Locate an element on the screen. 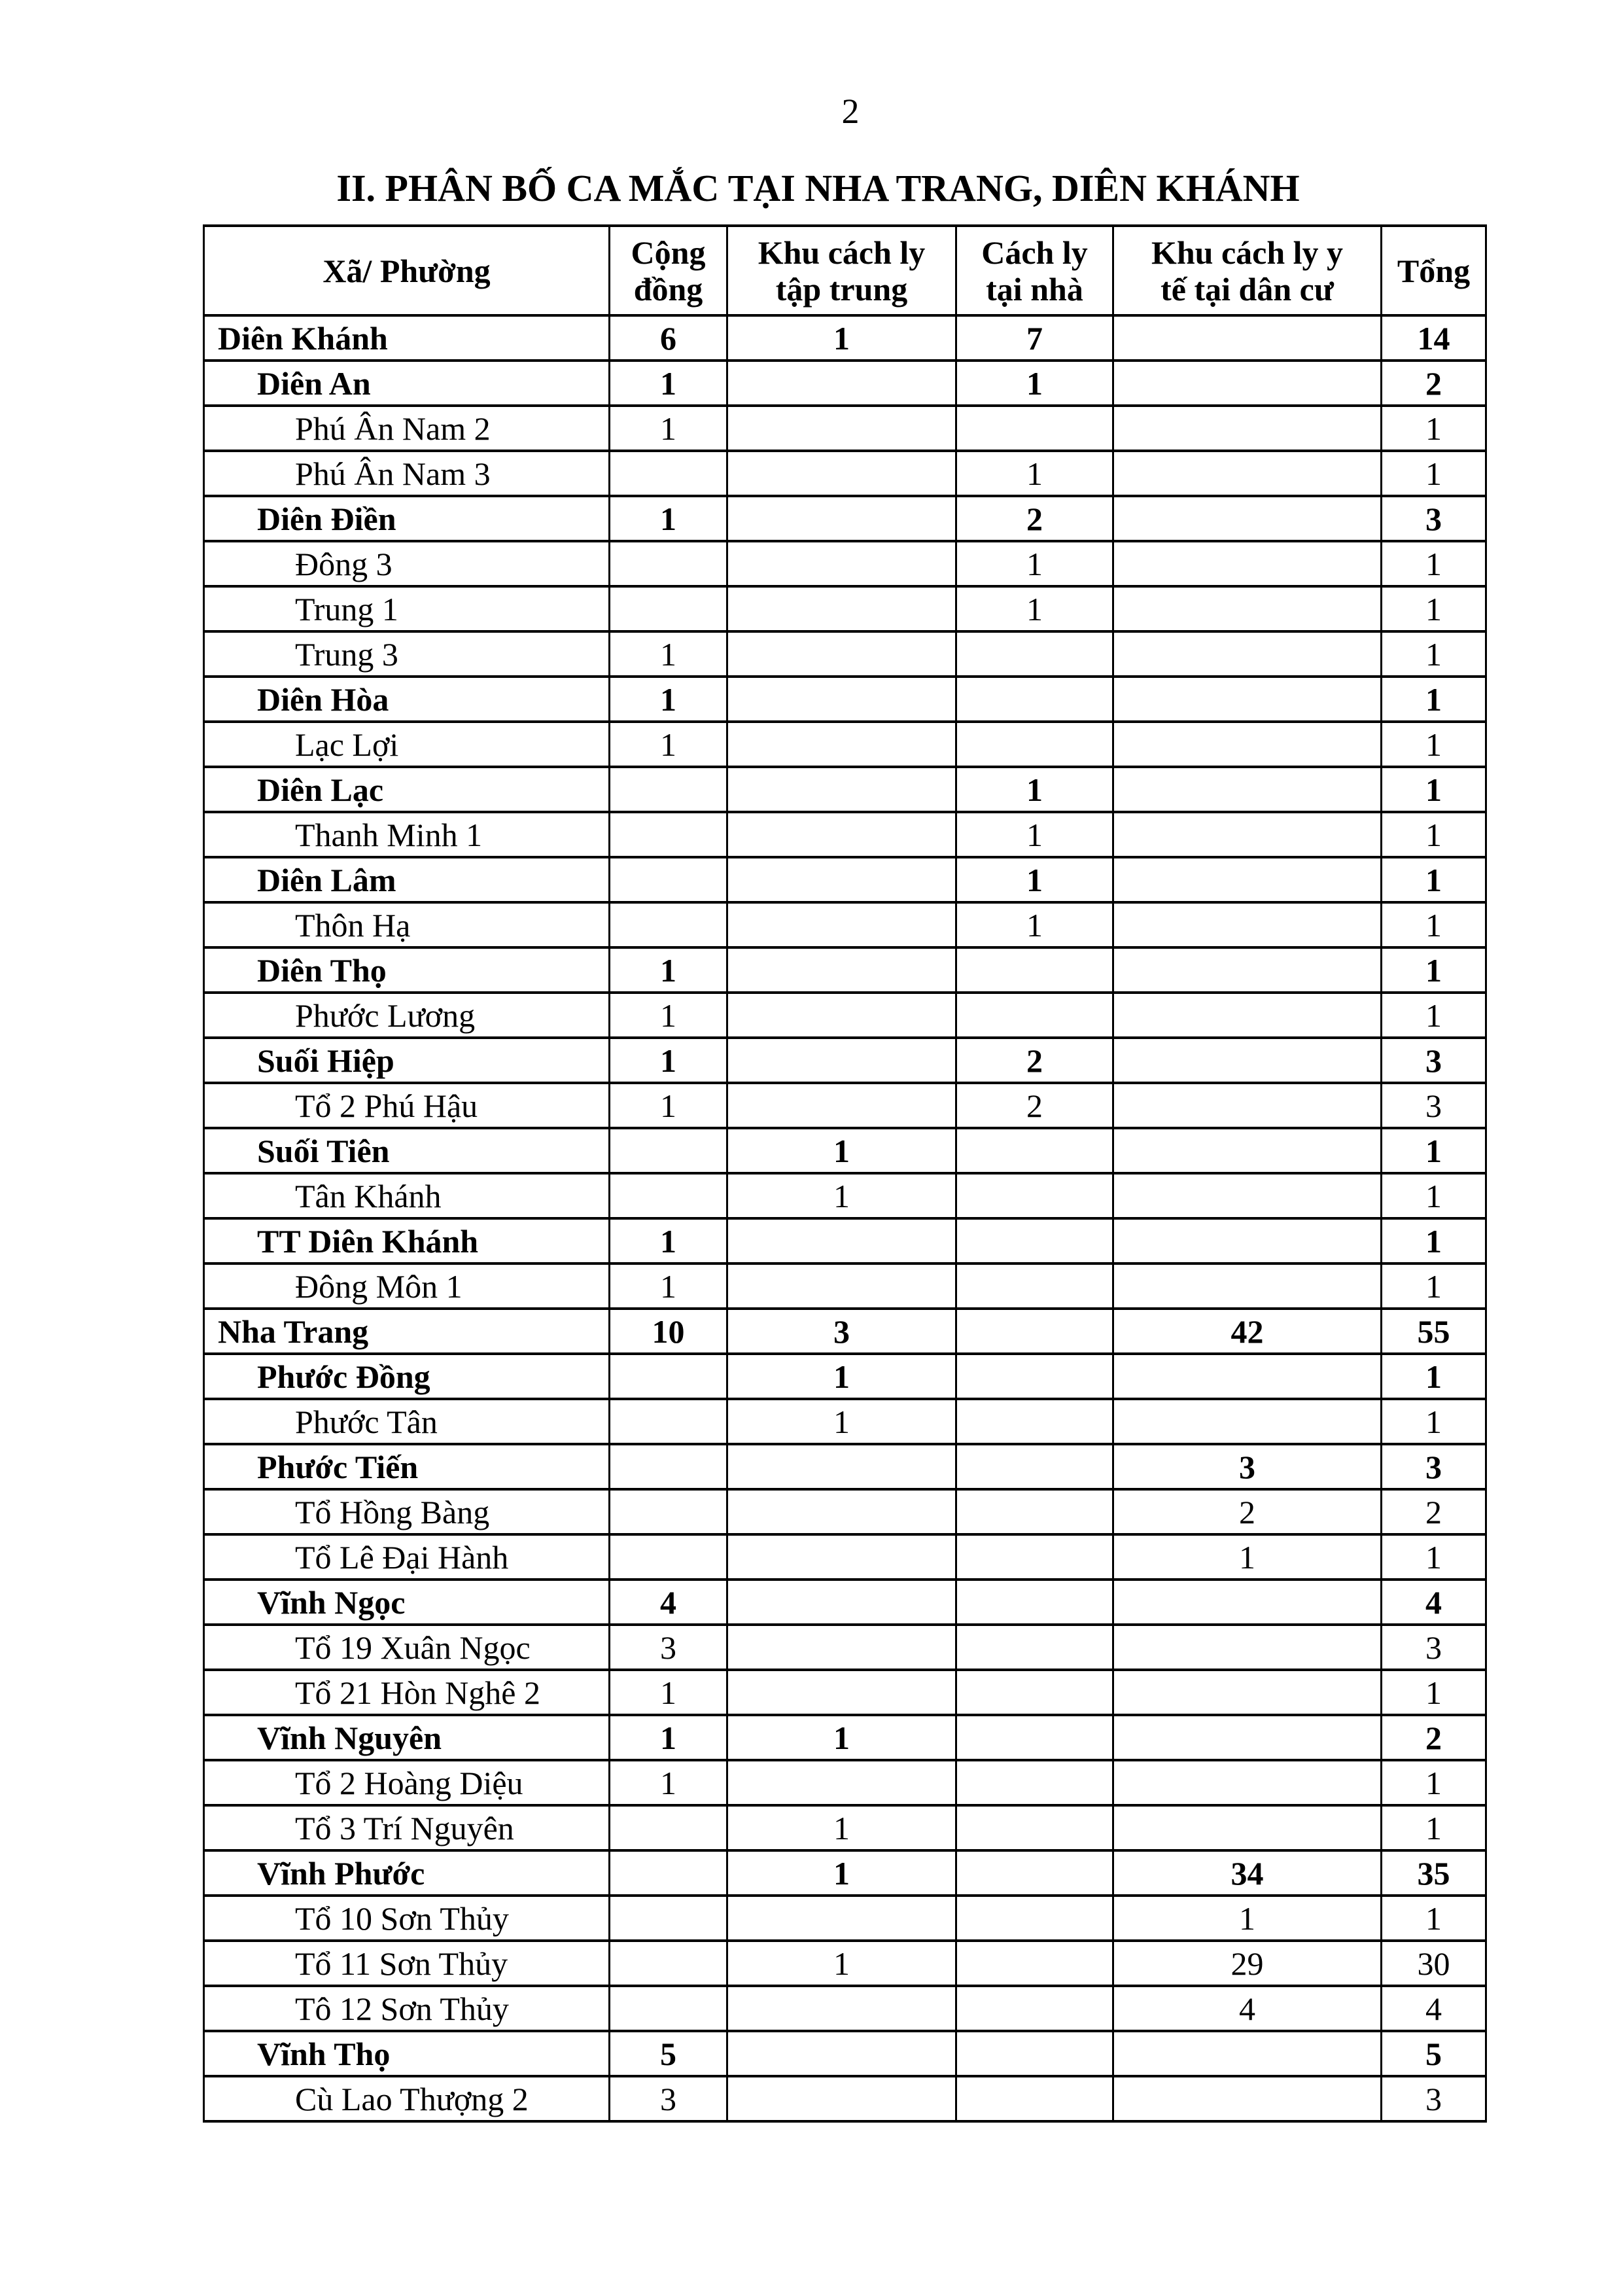  area-name-cell: Vĩnh Nguyên is located at coordinates (407, 1737).